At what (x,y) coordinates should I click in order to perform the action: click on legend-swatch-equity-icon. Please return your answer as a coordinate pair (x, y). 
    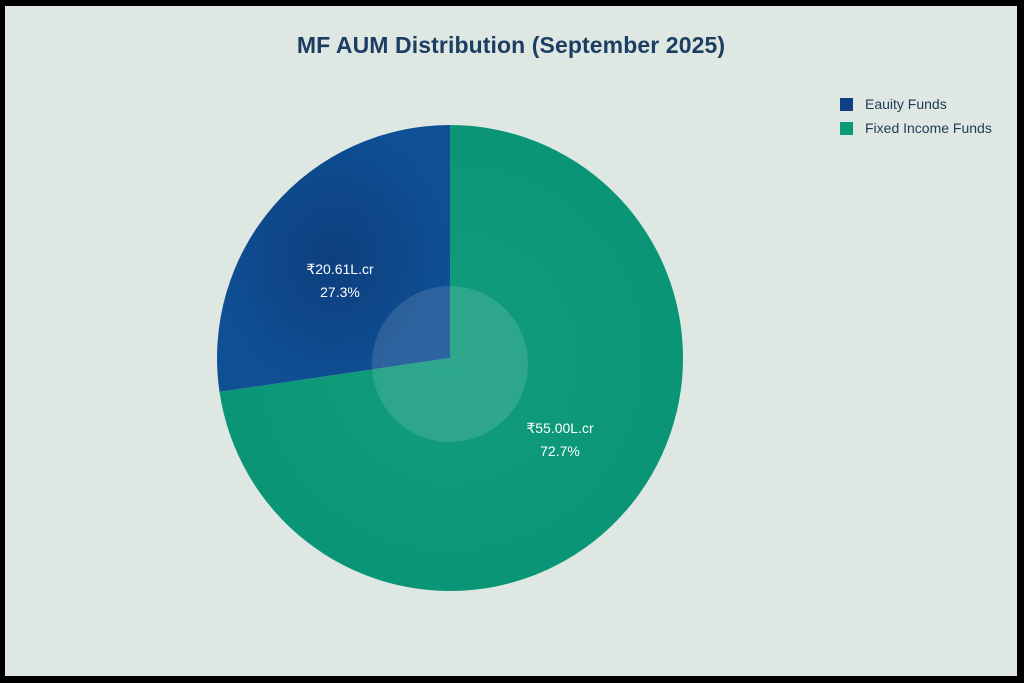
    Looking at the image, I should click on (846, 104).